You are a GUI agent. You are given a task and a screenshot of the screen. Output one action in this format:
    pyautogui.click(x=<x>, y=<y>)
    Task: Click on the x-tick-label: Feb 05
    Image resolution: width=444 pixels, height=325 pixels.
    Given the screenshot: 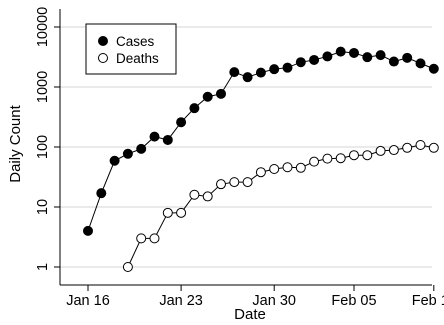 What is the action you would take?
    pyautogui.click(x=353, y=301)
    